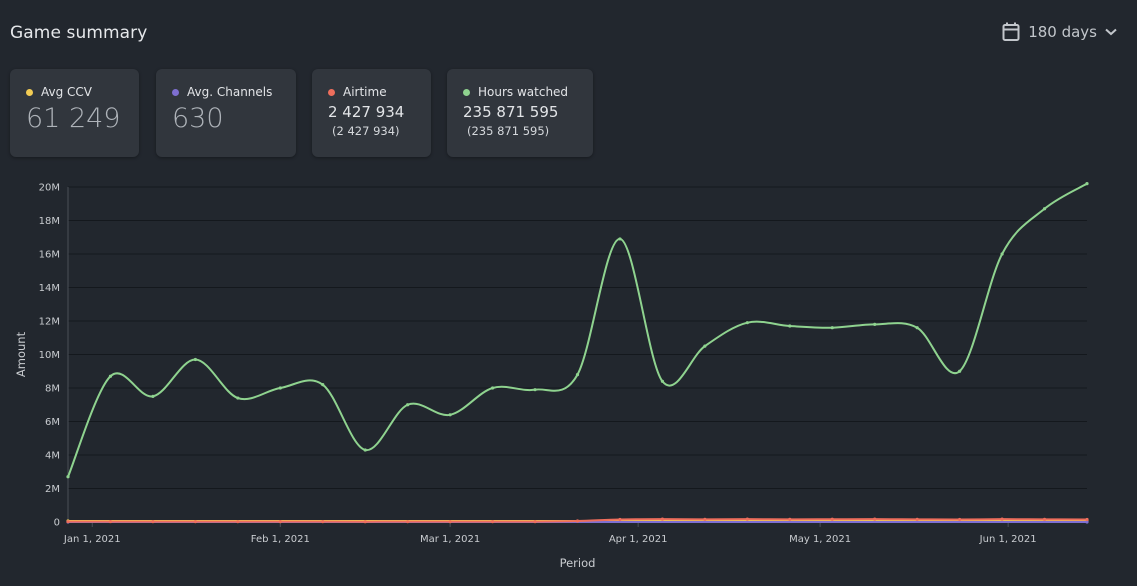 This screenshot has width=1137, height=586. What do you see at coordinates (450, 539) in the screenshot?
I see `x-tick-label: Mar 1, 2021` at bounding box center [450, 539].